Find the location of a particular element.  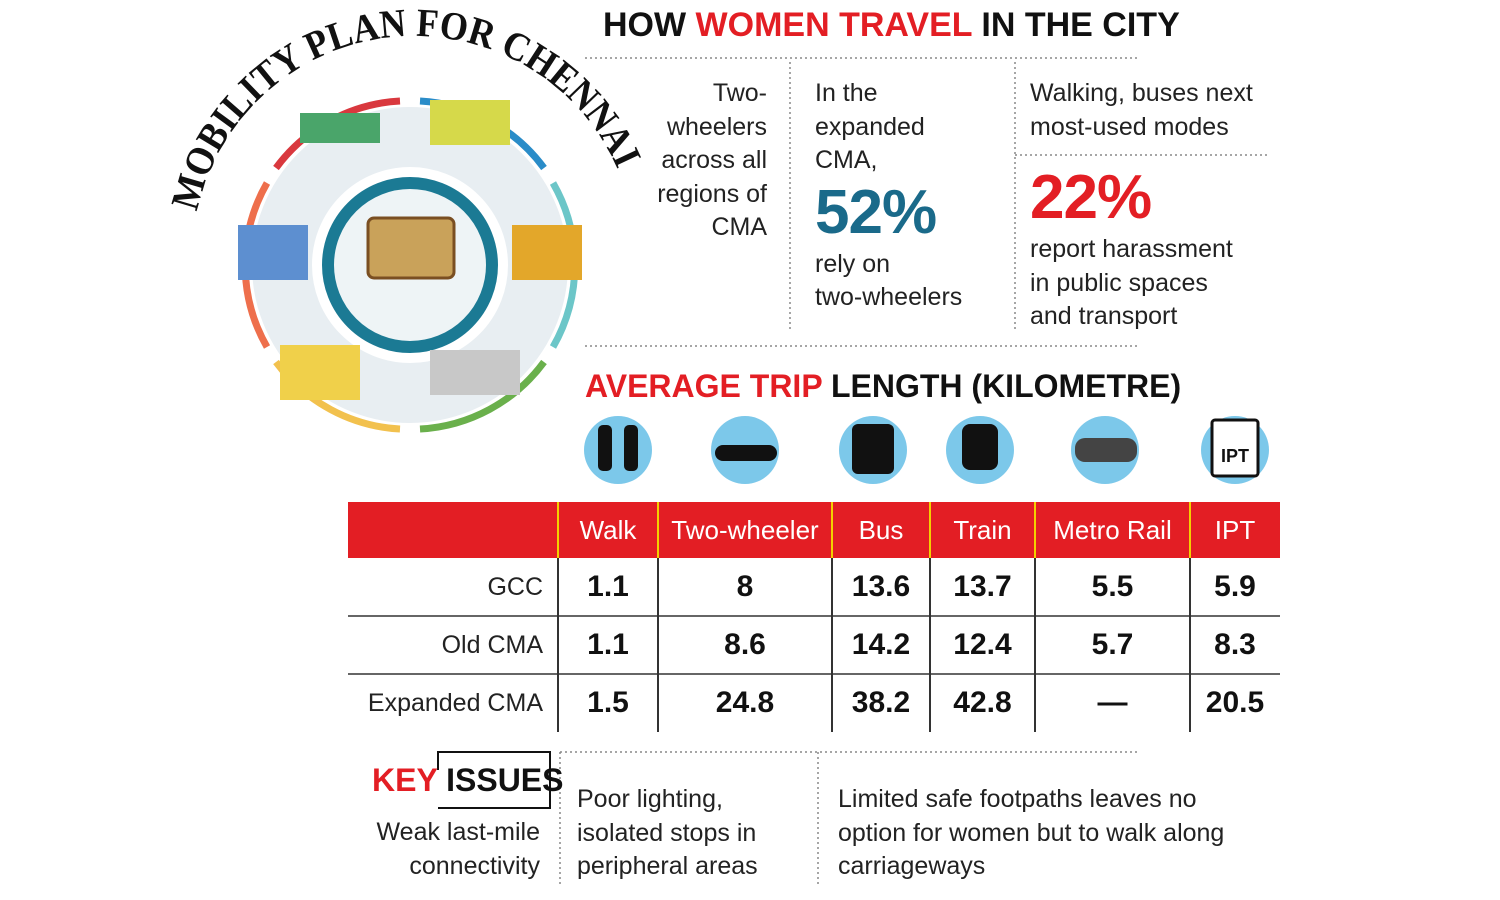

issue: Weak last-mile connectivity is located at coordinates (458, 849).